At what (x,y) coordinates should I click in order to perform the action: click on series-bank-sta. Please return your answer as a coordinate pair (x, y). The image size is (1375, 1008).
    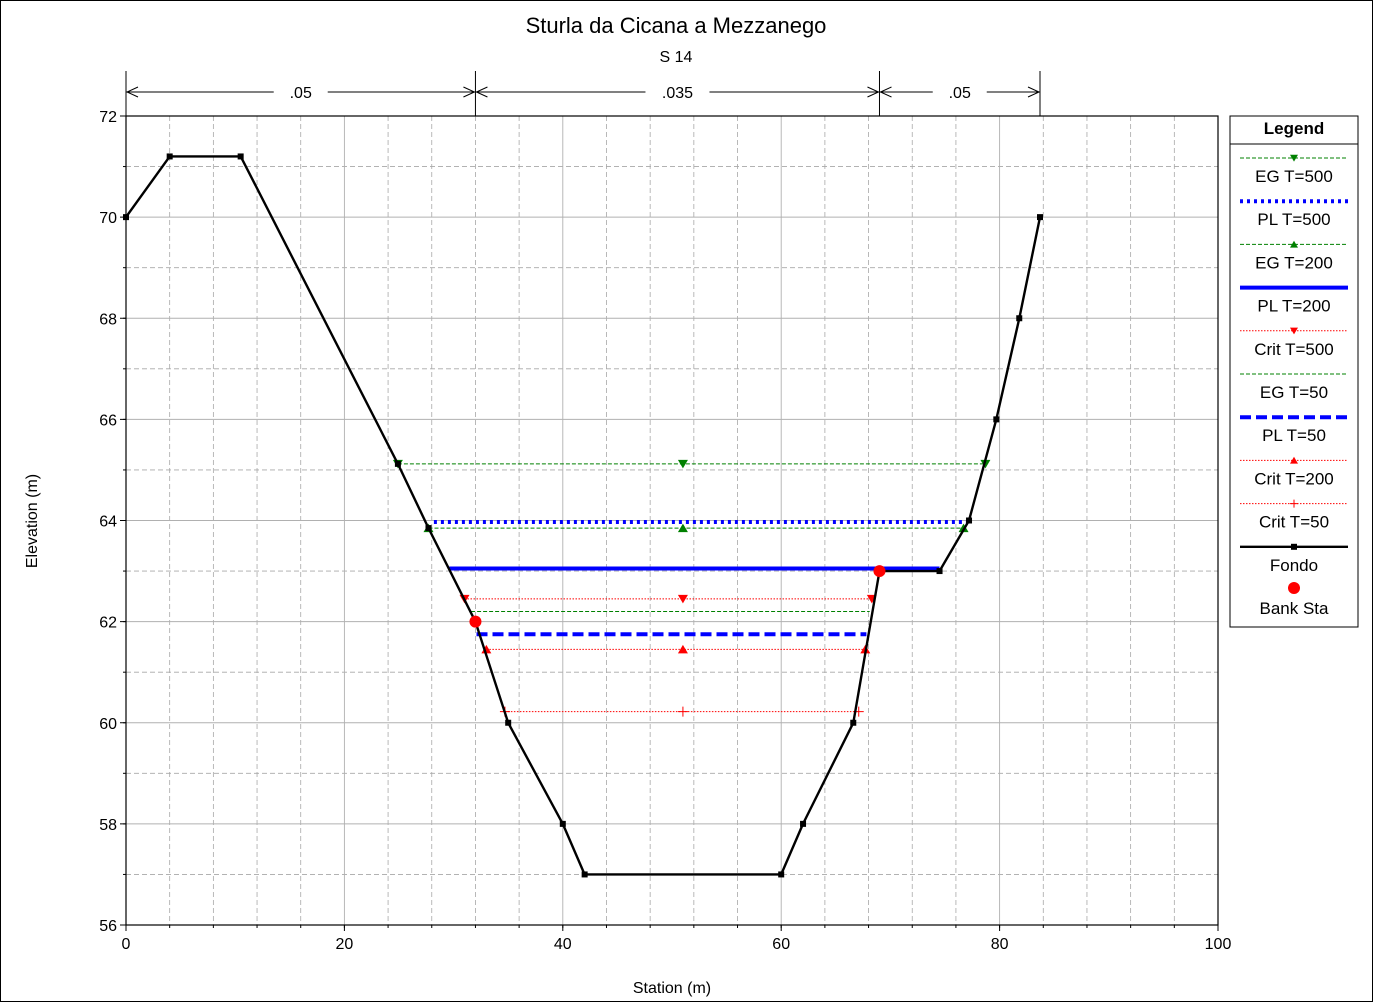
    Looking at the image, I should click on (677, 596).